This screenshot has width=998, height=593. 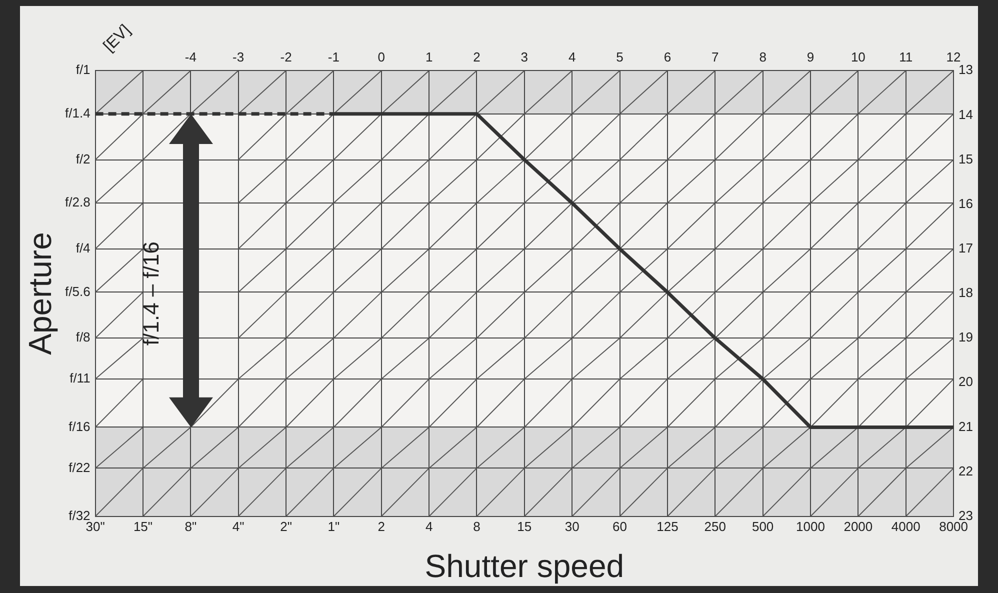 I want to click on x2-tick-label: 3, so click(x=524, y=56).